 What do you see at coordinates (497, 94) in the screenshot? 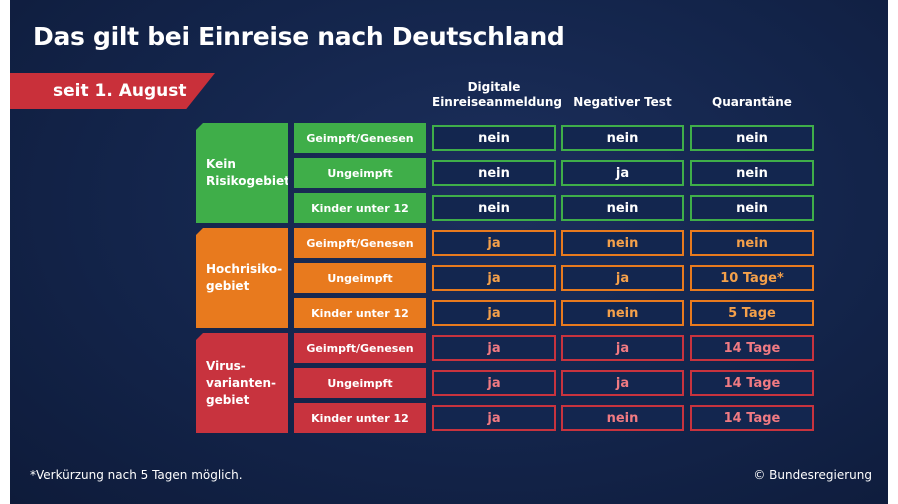
I see `column-header-digital: Digitale Einreiseanmeldung` at bounding box center [497, 94].